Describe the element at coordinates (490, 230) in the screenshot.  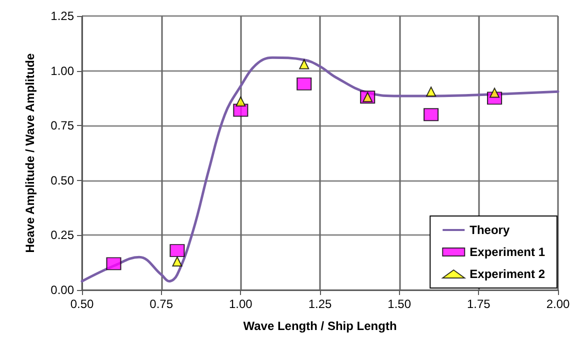
I see `legend-label: Theory` at that location.